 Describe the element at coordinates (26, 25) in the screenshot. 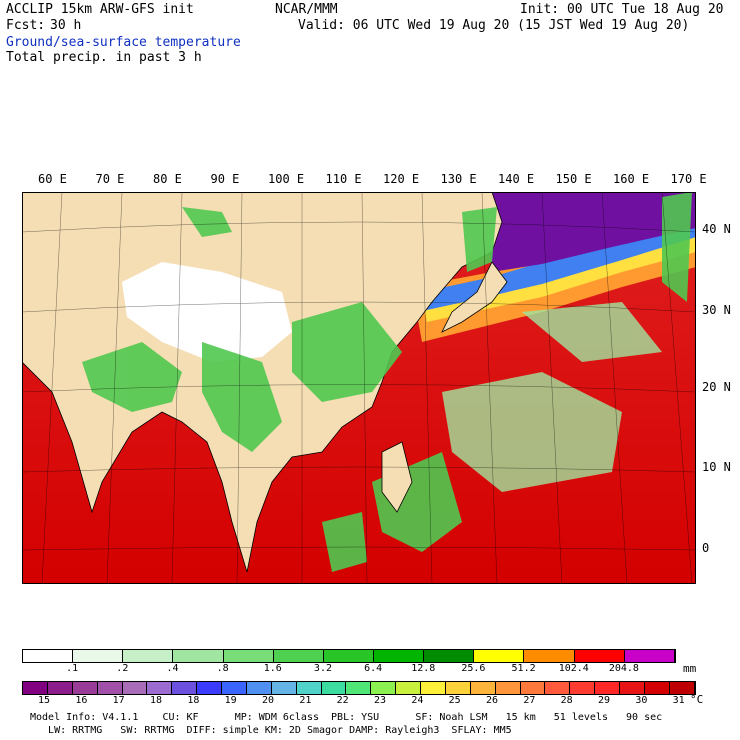

I see `fcst-label: Fcst:` at that location.